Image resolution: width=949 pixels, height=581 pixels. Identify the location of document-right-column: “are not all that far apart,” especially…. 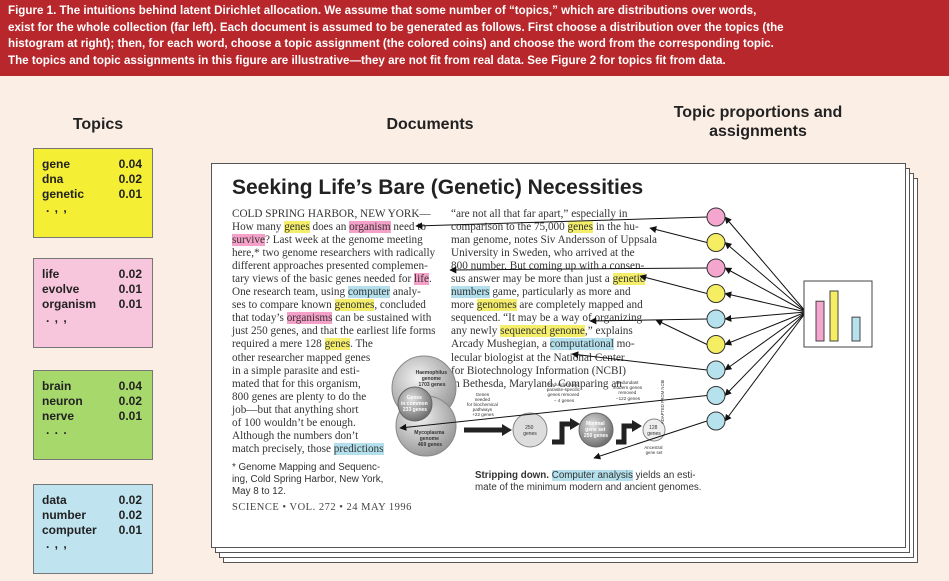
(554, 299).